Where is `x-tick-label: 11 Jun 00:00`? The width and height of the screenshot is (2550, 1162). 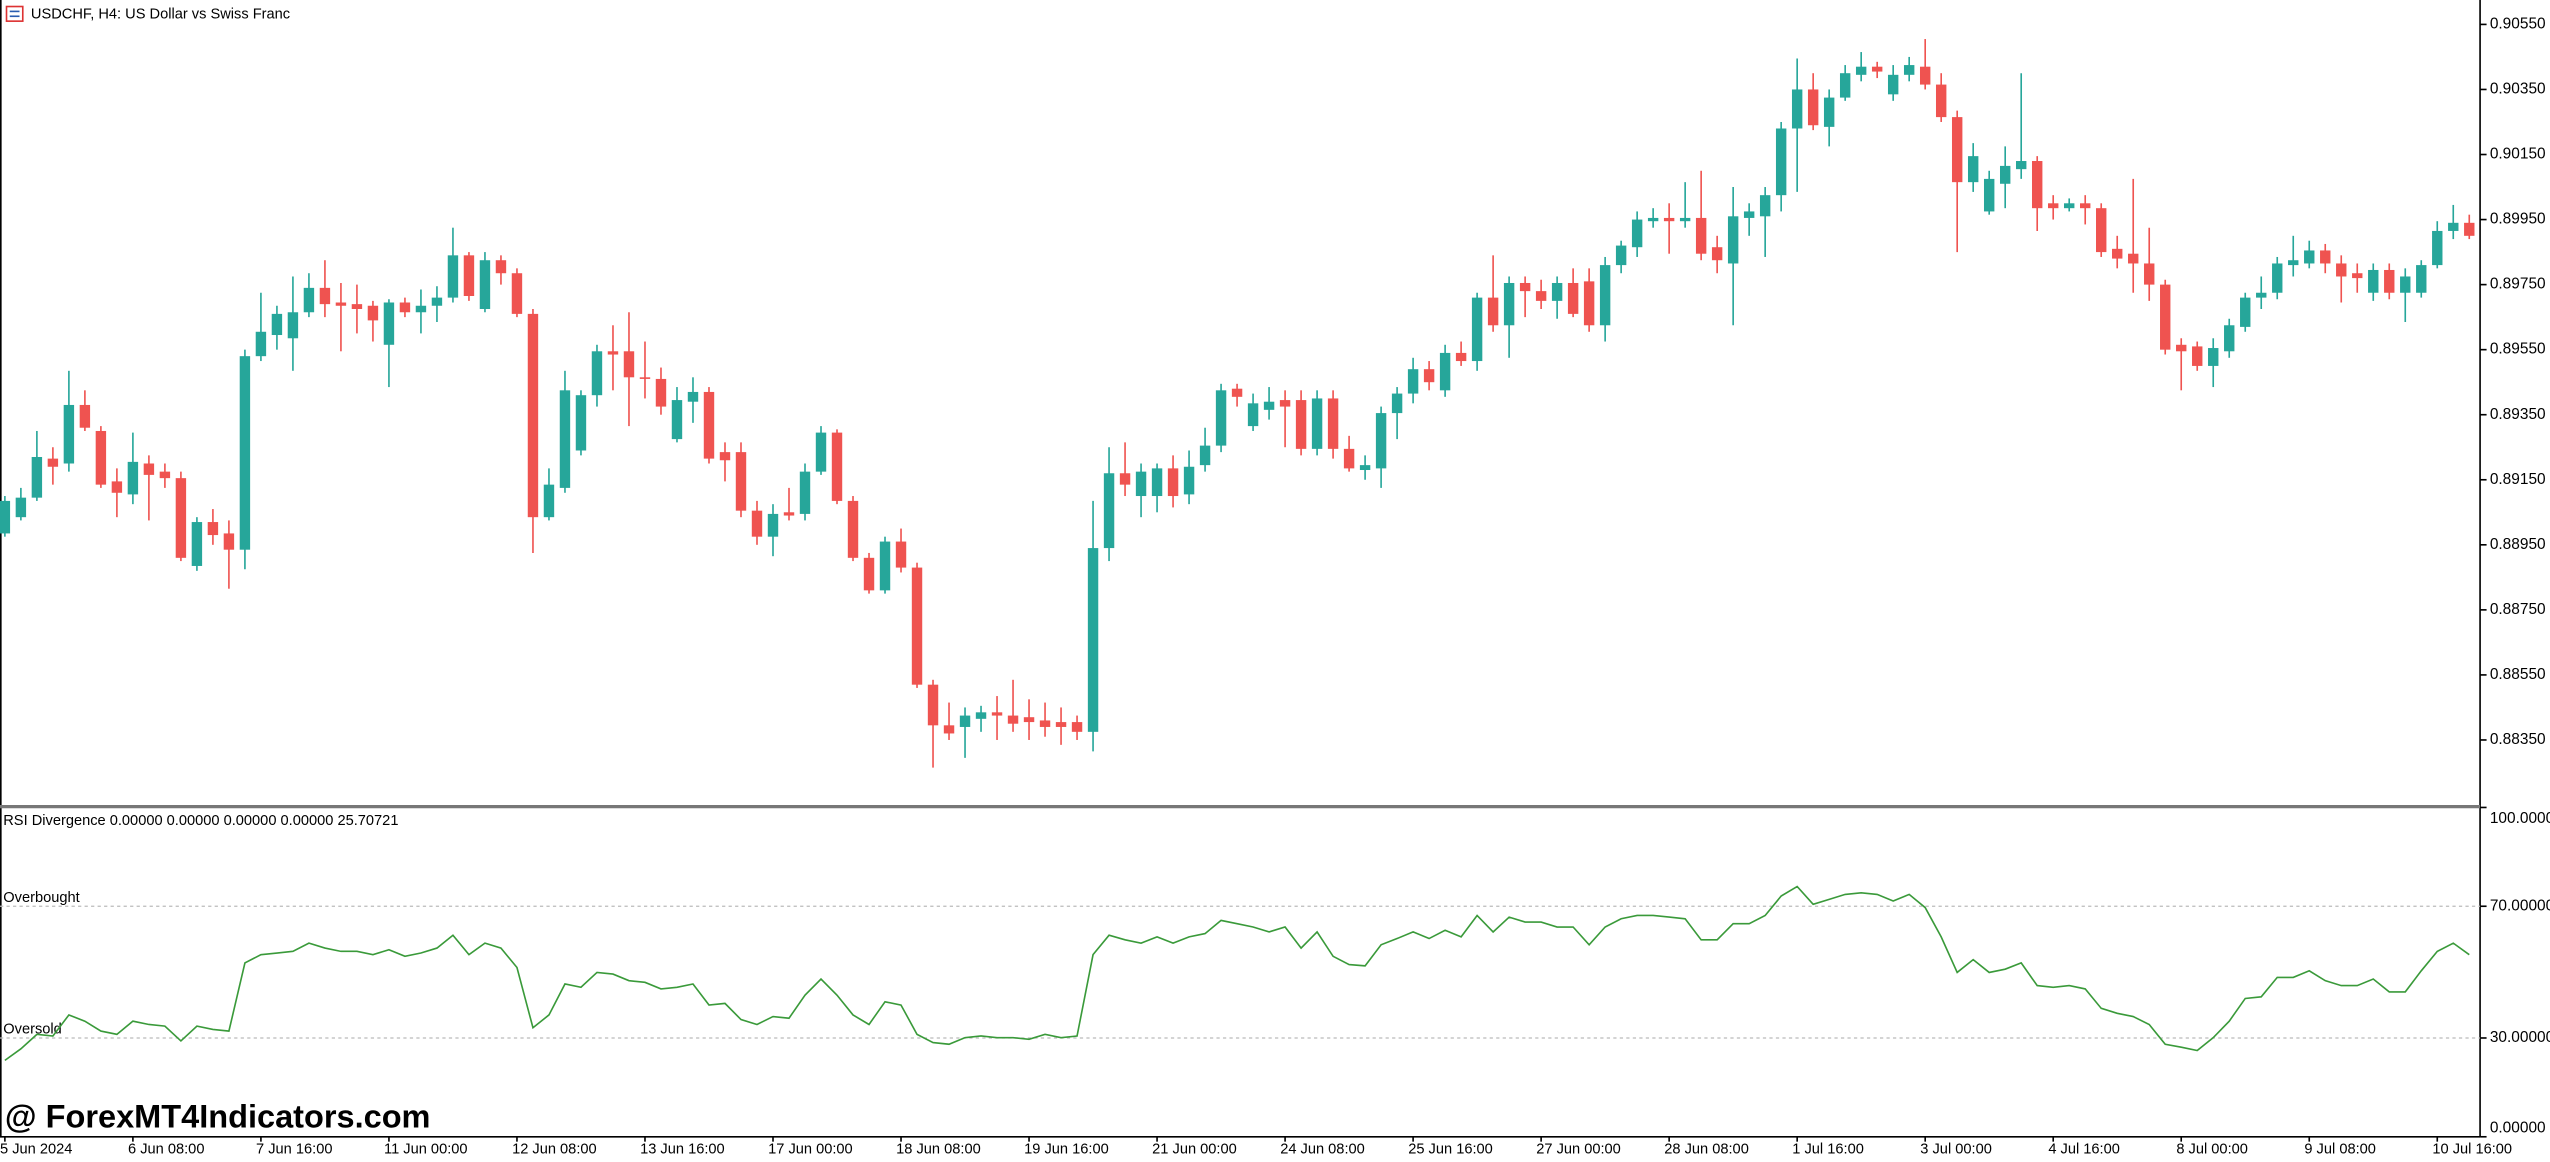
x-tick-label: 11 Jun 00:00 is located at coordinates (426, 1150).